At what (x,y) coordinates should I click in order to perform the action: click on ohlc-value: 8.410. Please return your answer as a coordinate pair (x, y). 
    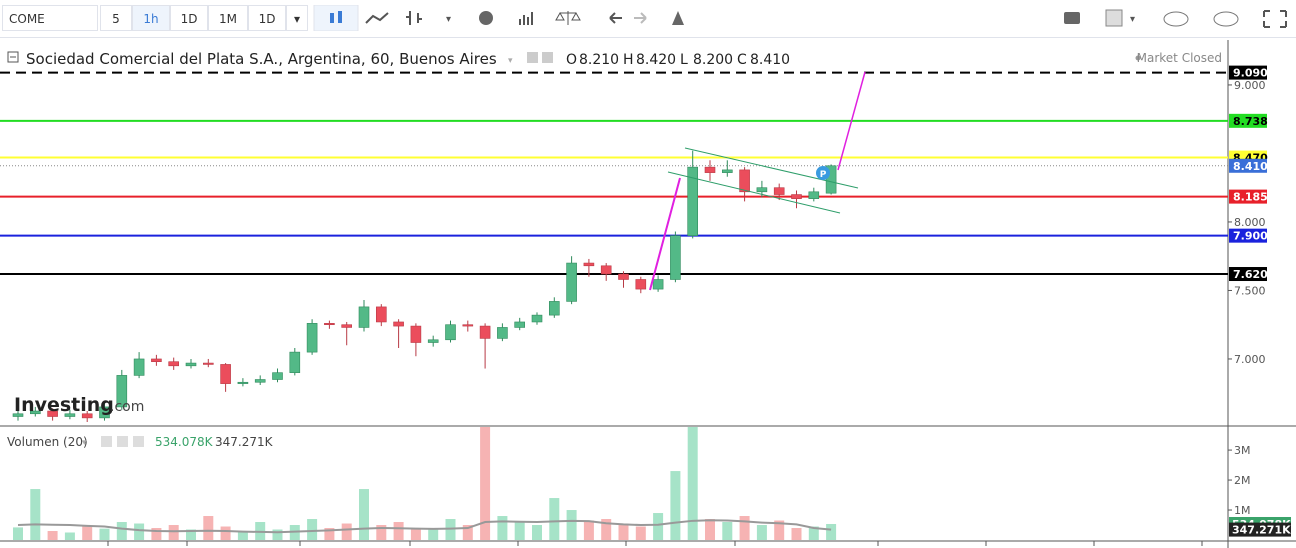
    Looking at the image, I should click on (770, 60).